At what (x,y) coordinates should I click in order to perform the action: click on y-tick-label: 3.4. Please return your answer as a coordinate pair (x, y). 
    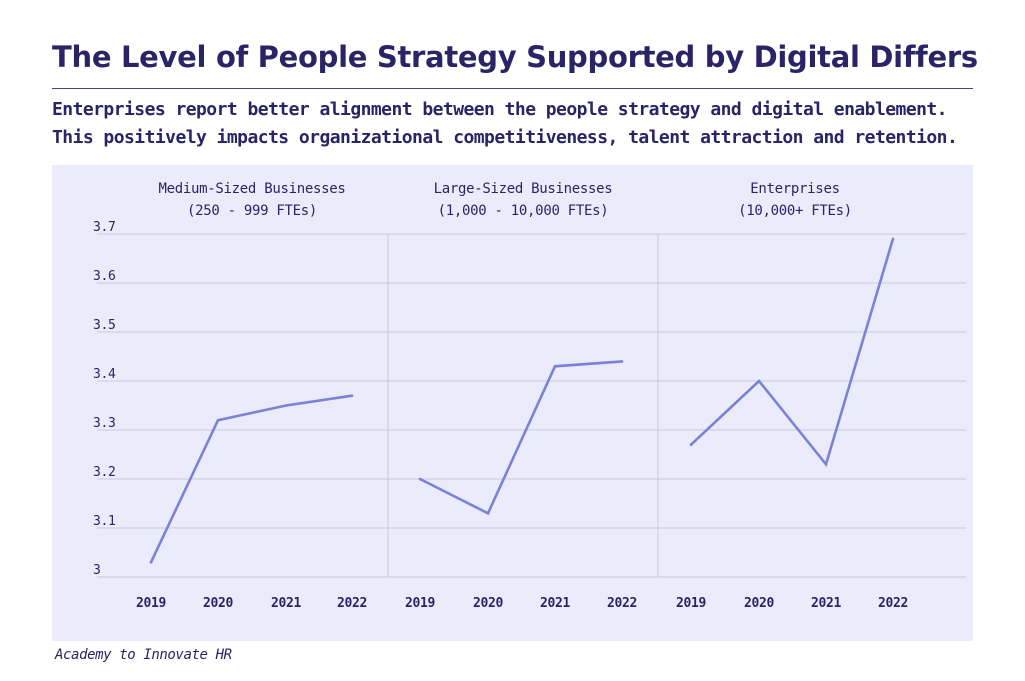
    Looking at the image, I should click on (104, 374).